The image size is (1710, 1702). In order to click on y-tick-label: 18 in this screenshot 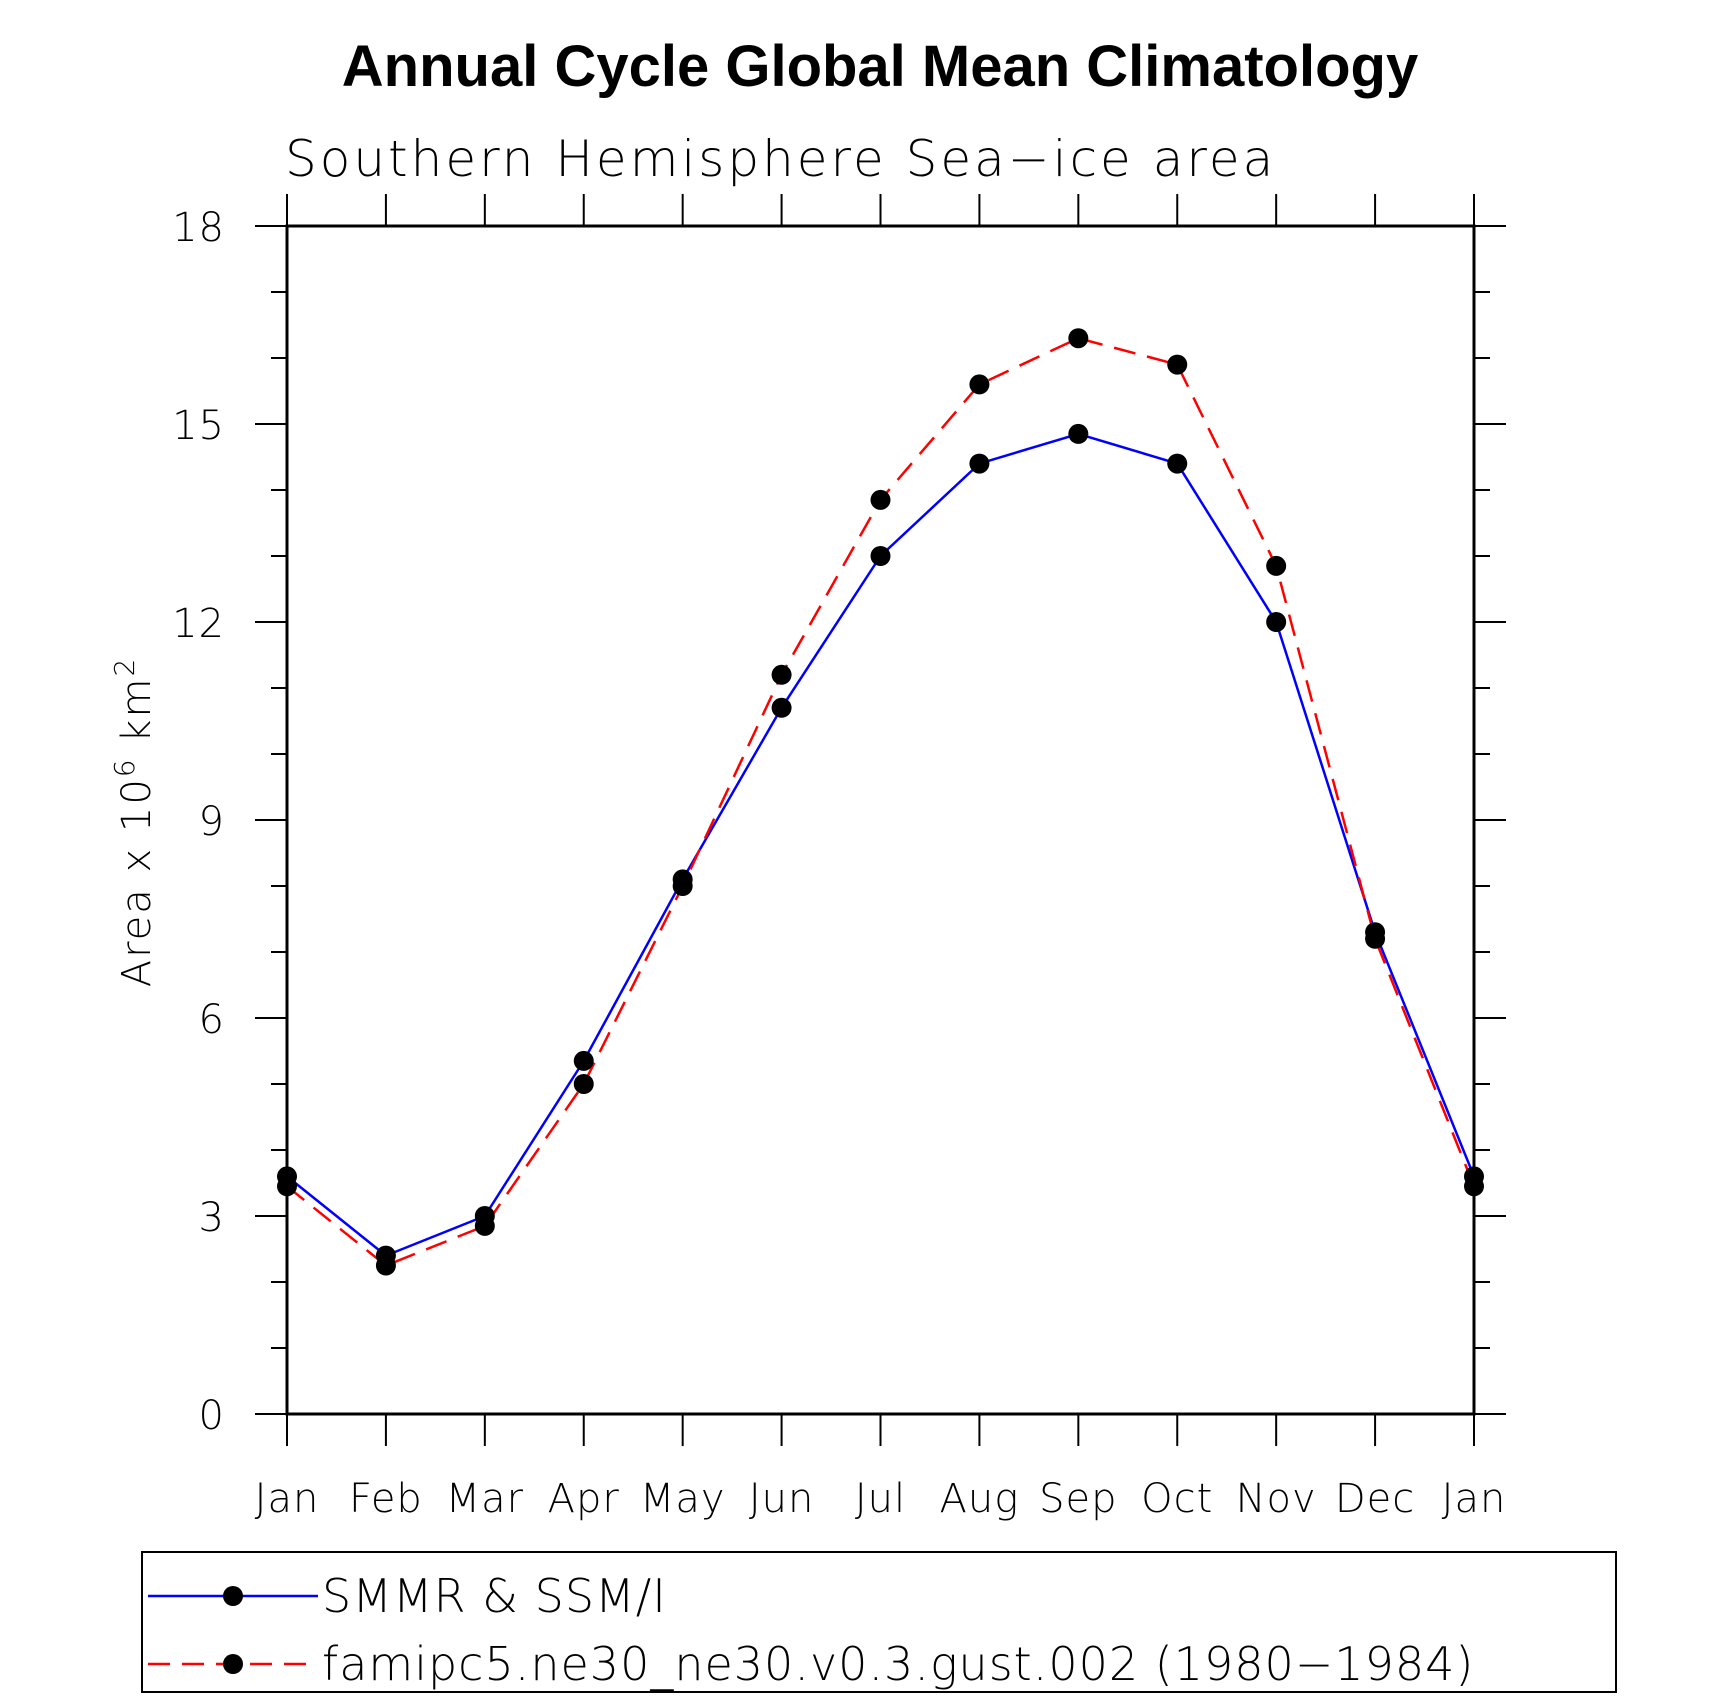, I will do `click(198, 228)`.